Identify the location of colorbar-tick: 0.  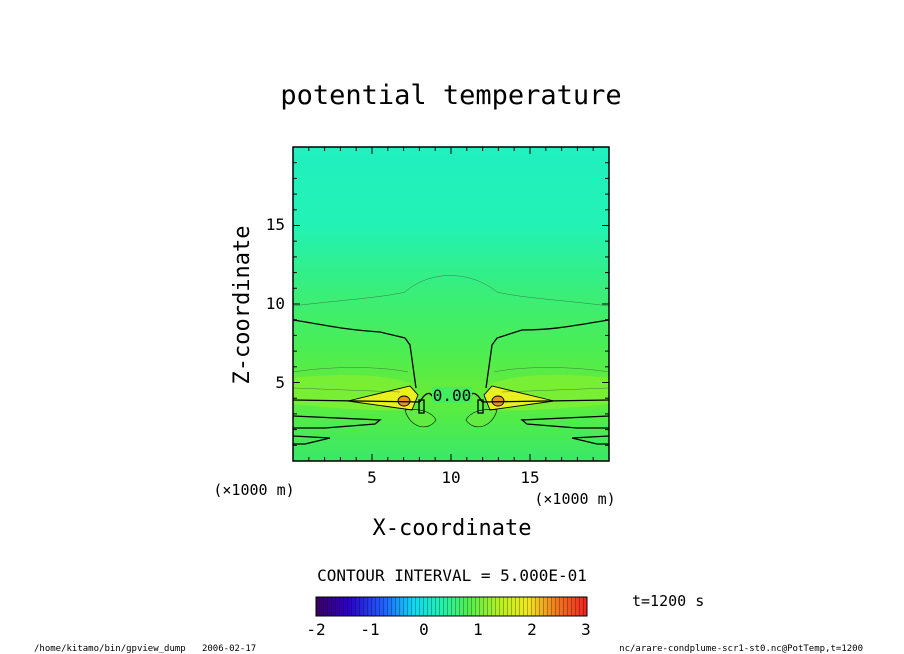
(424, 629).